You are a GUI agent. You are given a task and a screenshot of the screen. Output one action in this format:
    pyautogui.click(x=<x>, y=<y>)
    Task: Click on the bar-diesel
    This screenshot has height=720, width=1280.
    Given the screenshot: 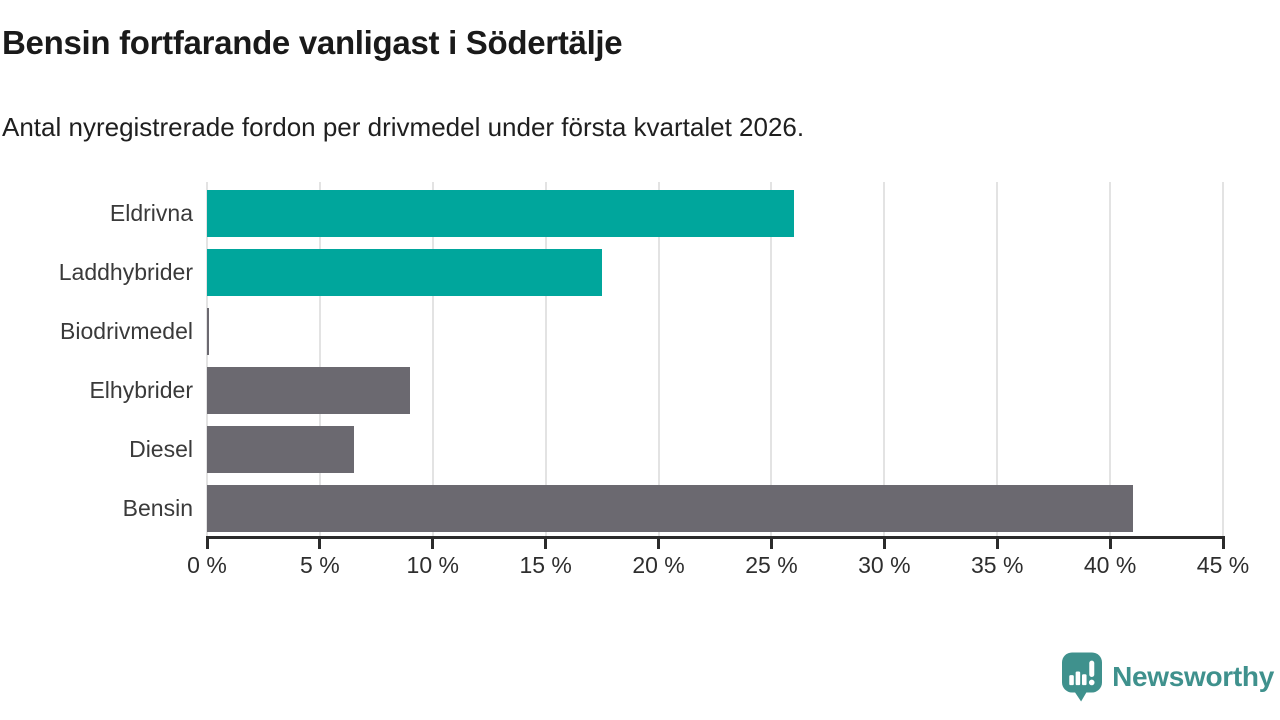 What is the action you would take?
    pyautogui.click(x=280, y=449)
    